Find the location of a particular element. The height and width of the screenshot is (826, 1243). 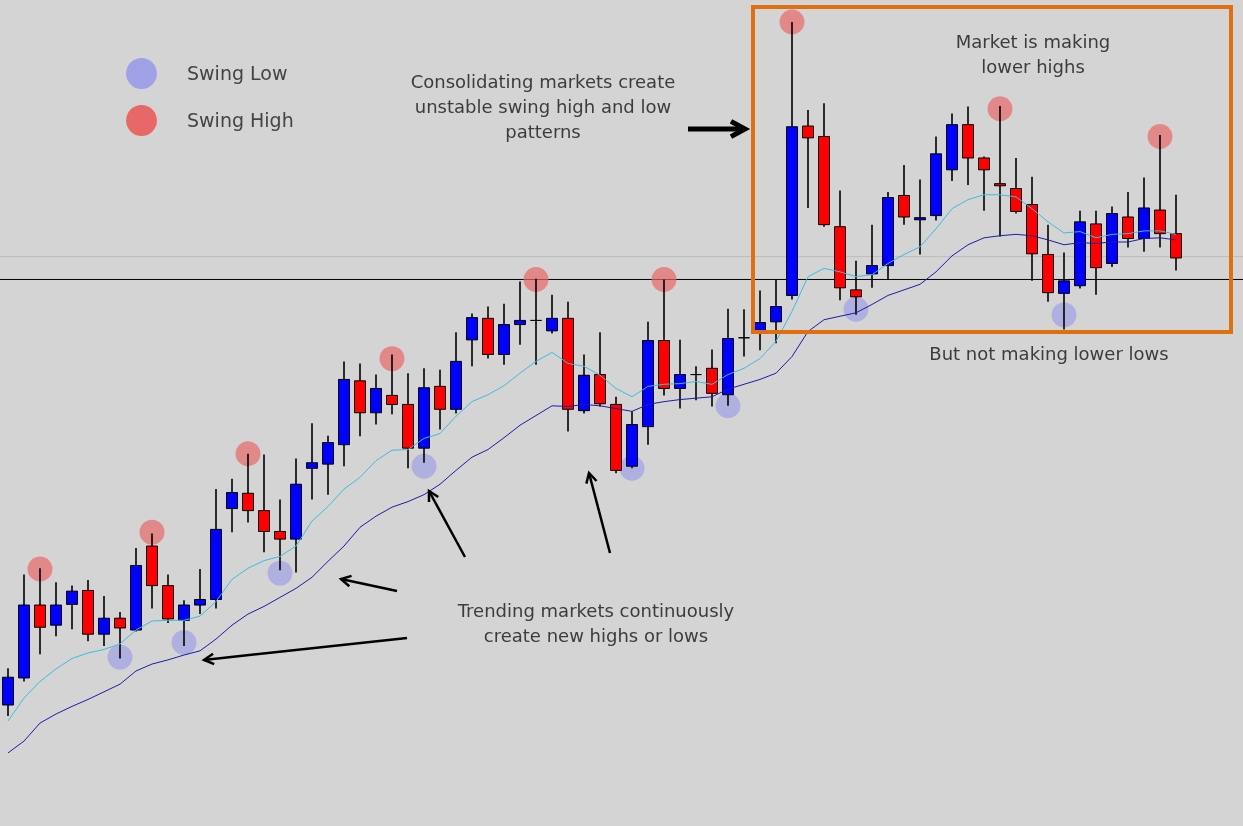

annotation: But not making lower lows is located at coordinates (1049, 354).